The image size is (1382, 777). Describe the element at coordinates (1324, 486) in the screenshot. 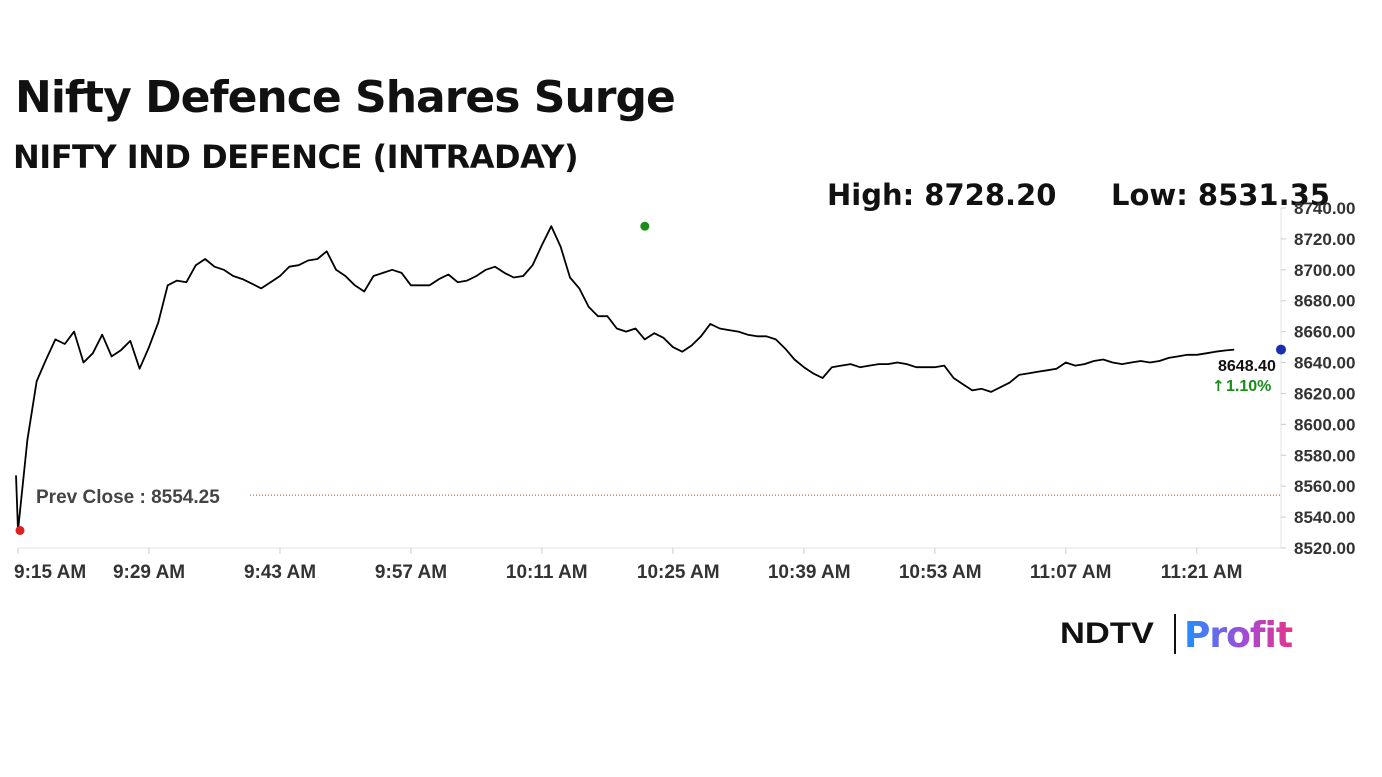

I see `y-tick-label: 8560.00` at that location.